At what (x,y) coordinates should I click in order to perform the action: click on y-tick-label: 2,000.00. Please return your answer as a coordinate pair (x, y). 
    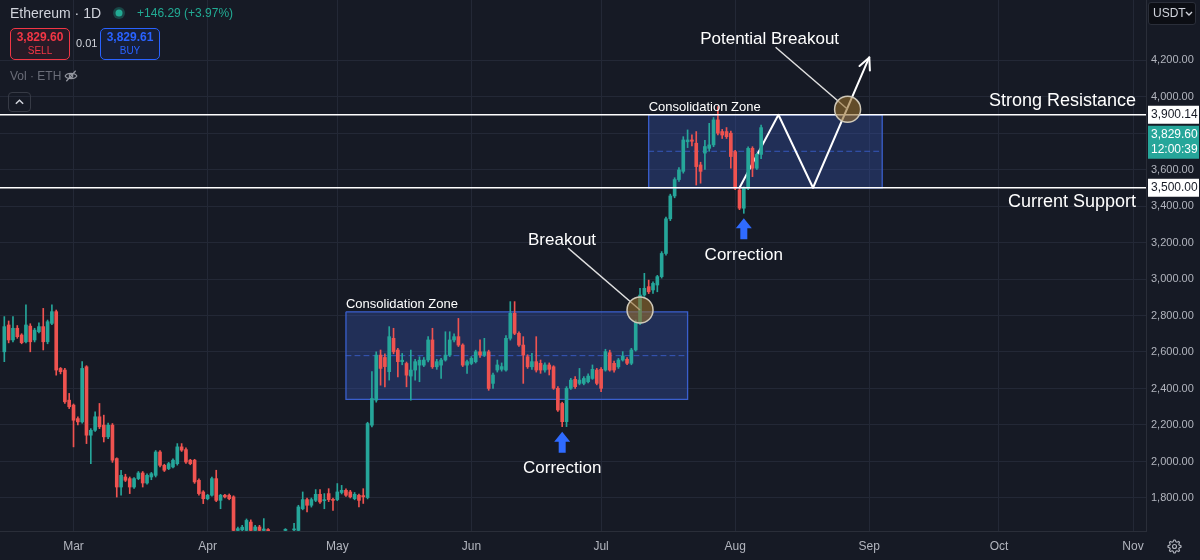
    Looking at the image, I should click on (1172, 460).